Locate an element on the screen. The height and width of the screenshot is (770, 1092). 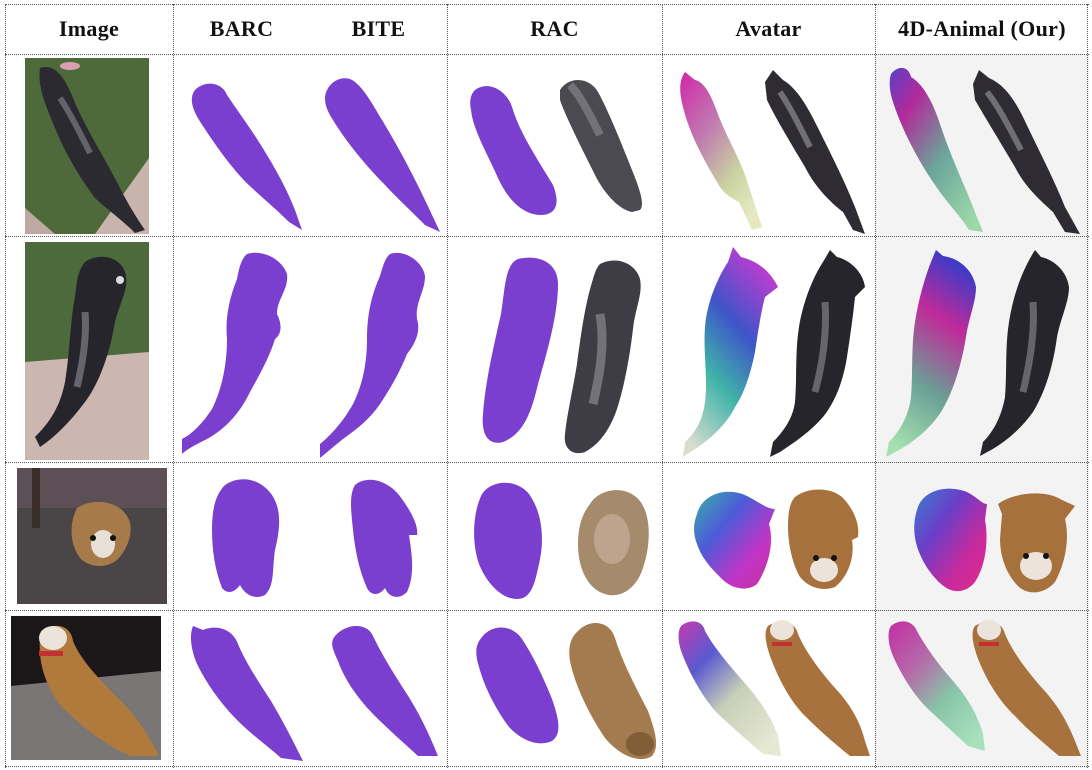
bite-mesh-row4 is located at coordinates (382, 690).